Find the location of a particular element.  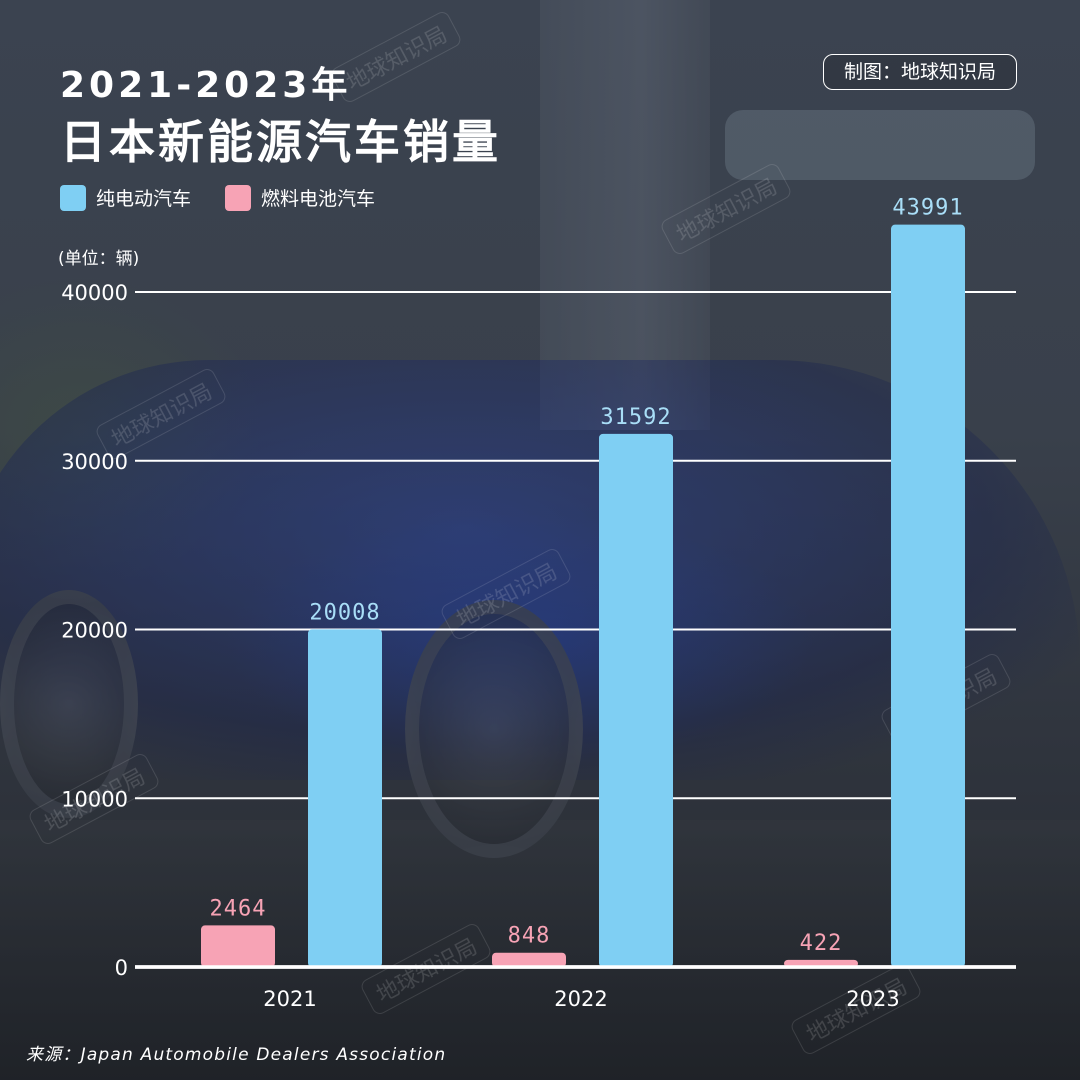

y-tick-label: 40000 is located at coordinates (94, 293).